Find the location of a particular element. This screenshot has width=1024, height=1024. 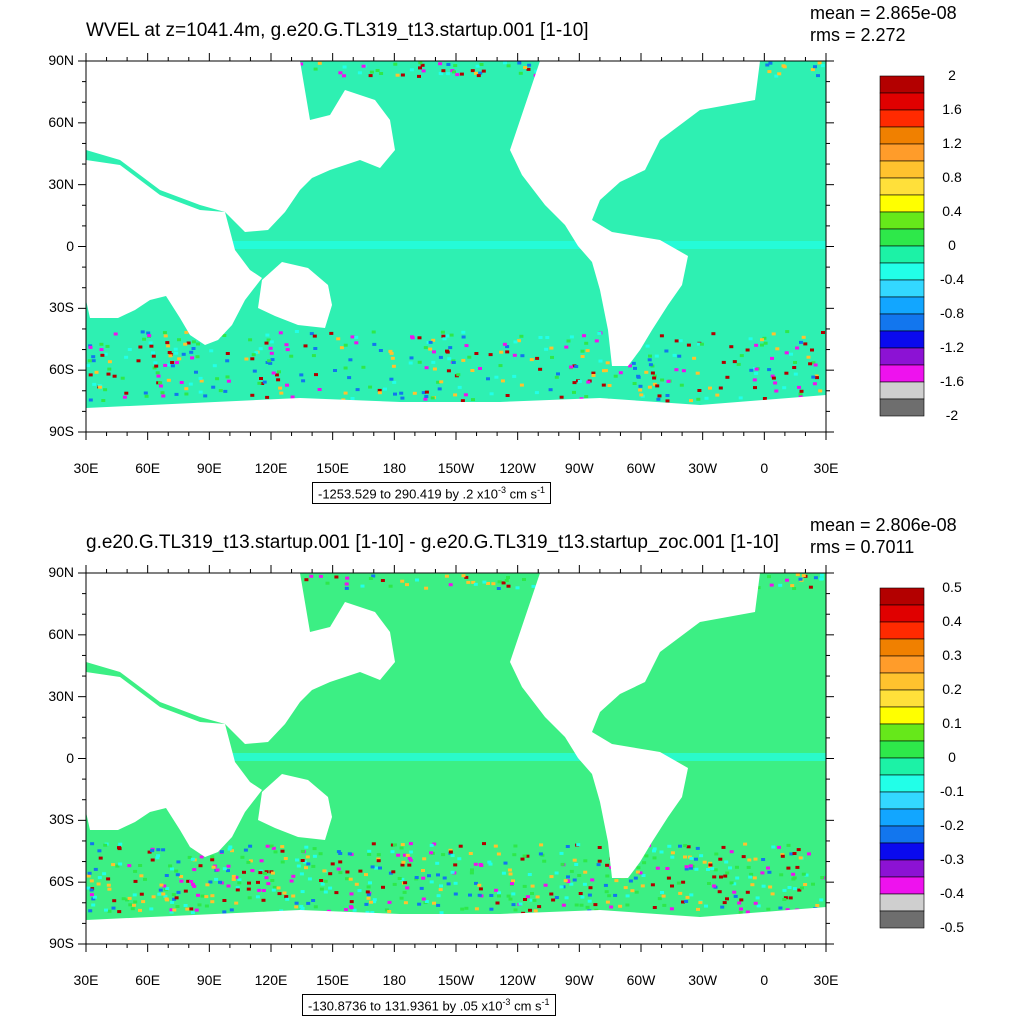

colorbar-label: -0.4 is located at coordinates (952, 279).